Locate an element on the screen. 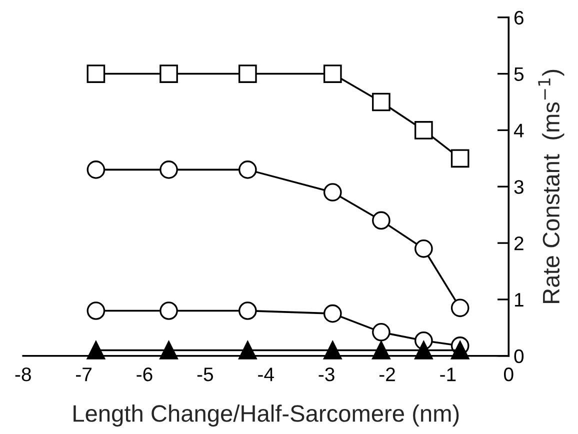  x-tick-label: 0 is located at coordinates (509, 375).